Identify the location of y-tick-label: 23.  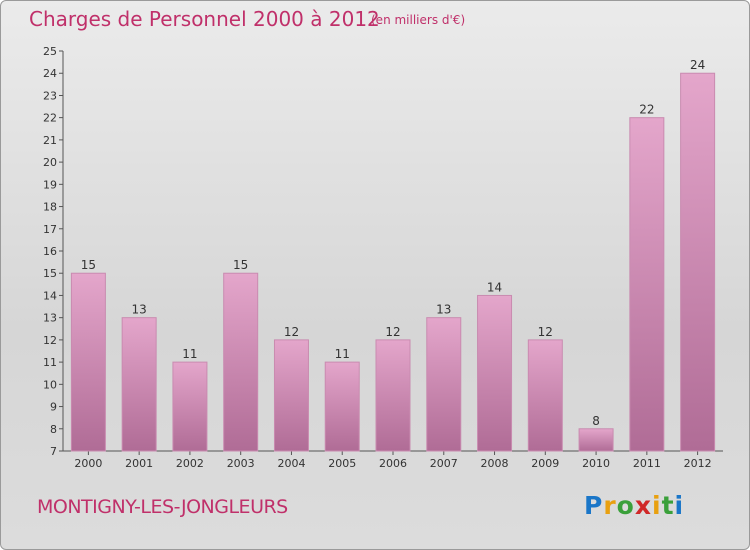
(50, 95).